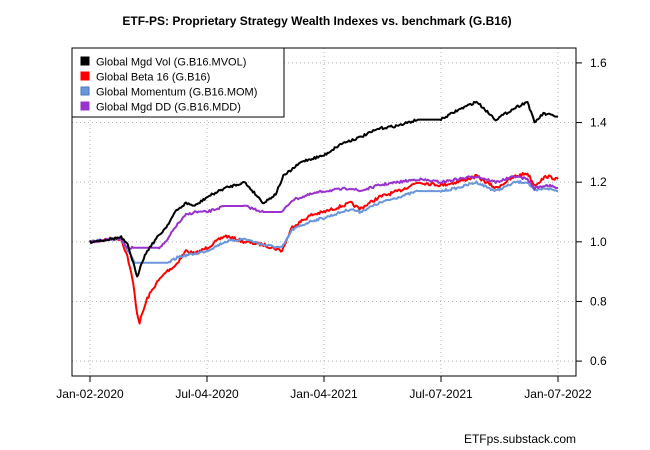  What do you see at coordinates (591, 212) in the screenshot?
I see `y-axis: 0.6 0.8 1.0 1.2 1.4 1.6` at bounding box center [591, 212].